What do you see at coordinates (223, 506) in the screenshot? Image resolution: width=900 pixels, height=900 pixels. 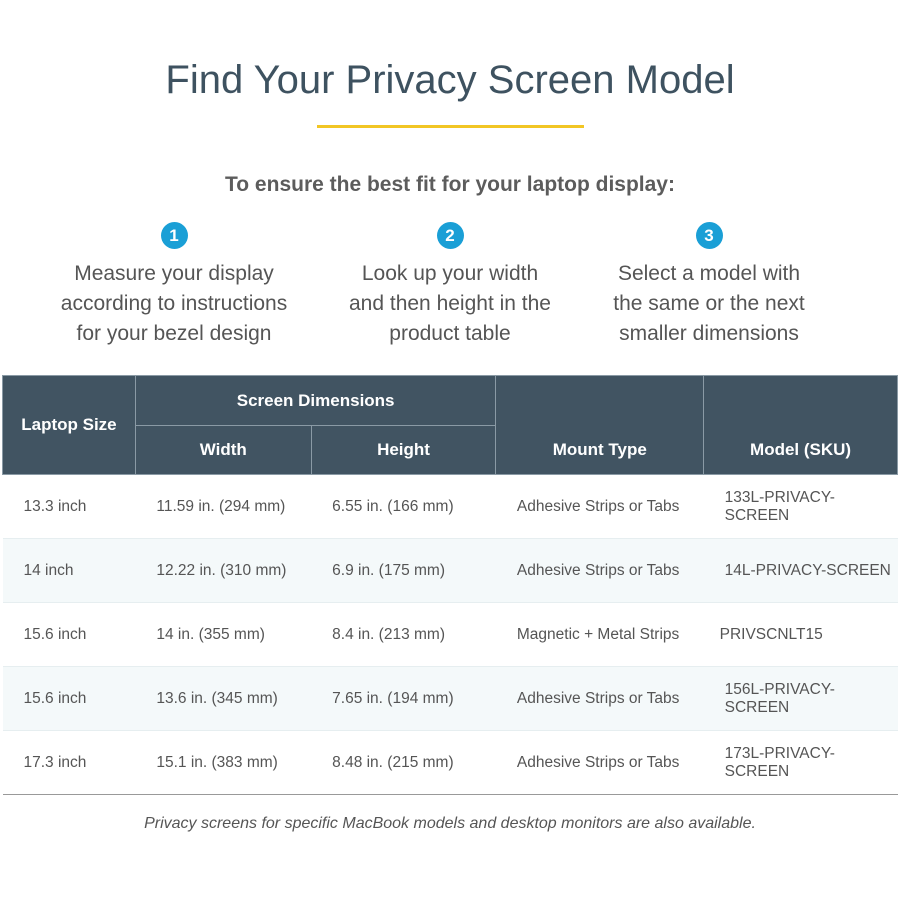 I see `cell-width: 11.59 in. (294 mm)` at bounding box center [223, 506].